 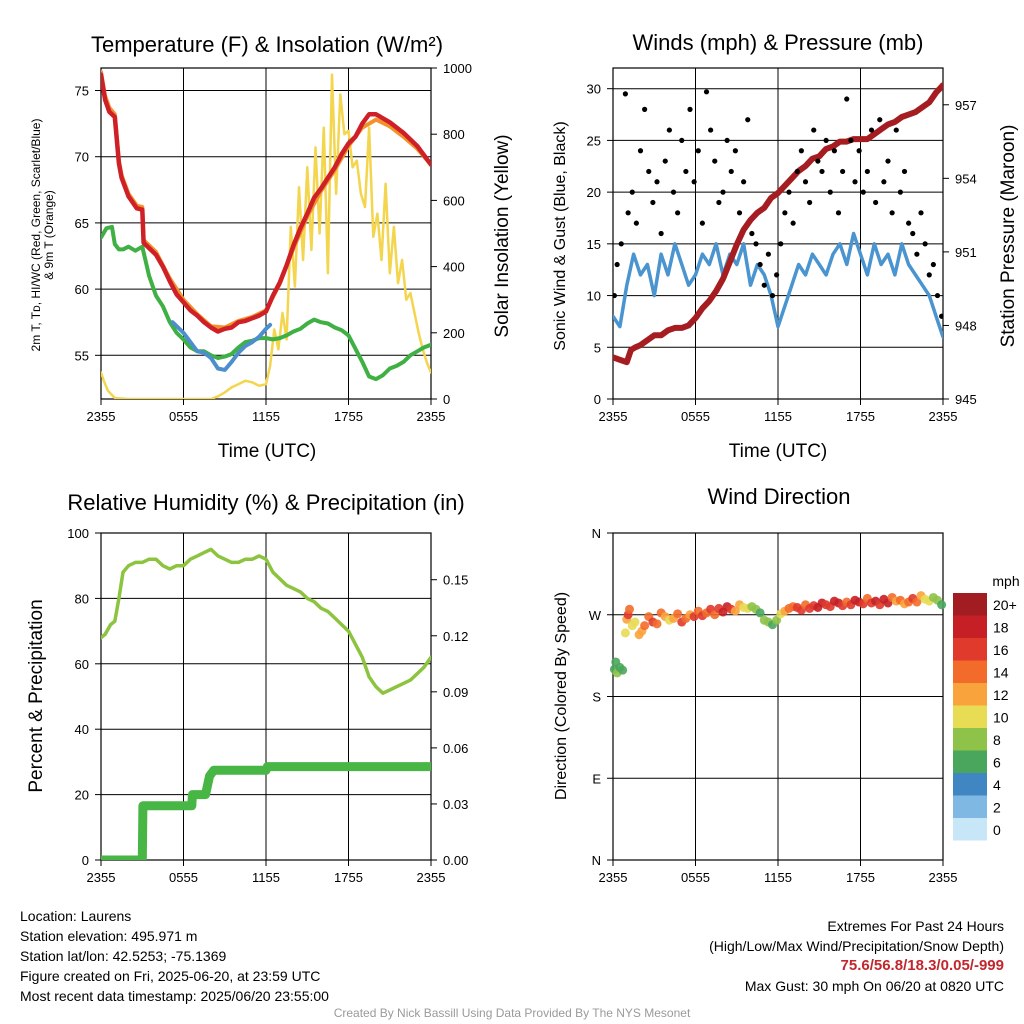 I want to click on legend-label: 0, so click(x=997, y=830).